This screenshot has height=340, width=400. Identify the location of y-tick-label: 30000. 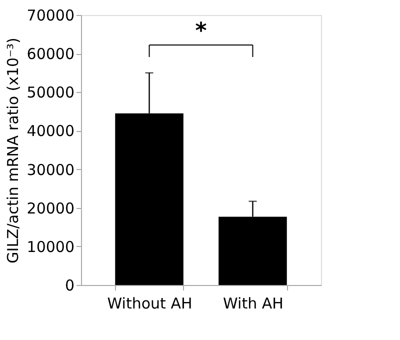
(50, 169).